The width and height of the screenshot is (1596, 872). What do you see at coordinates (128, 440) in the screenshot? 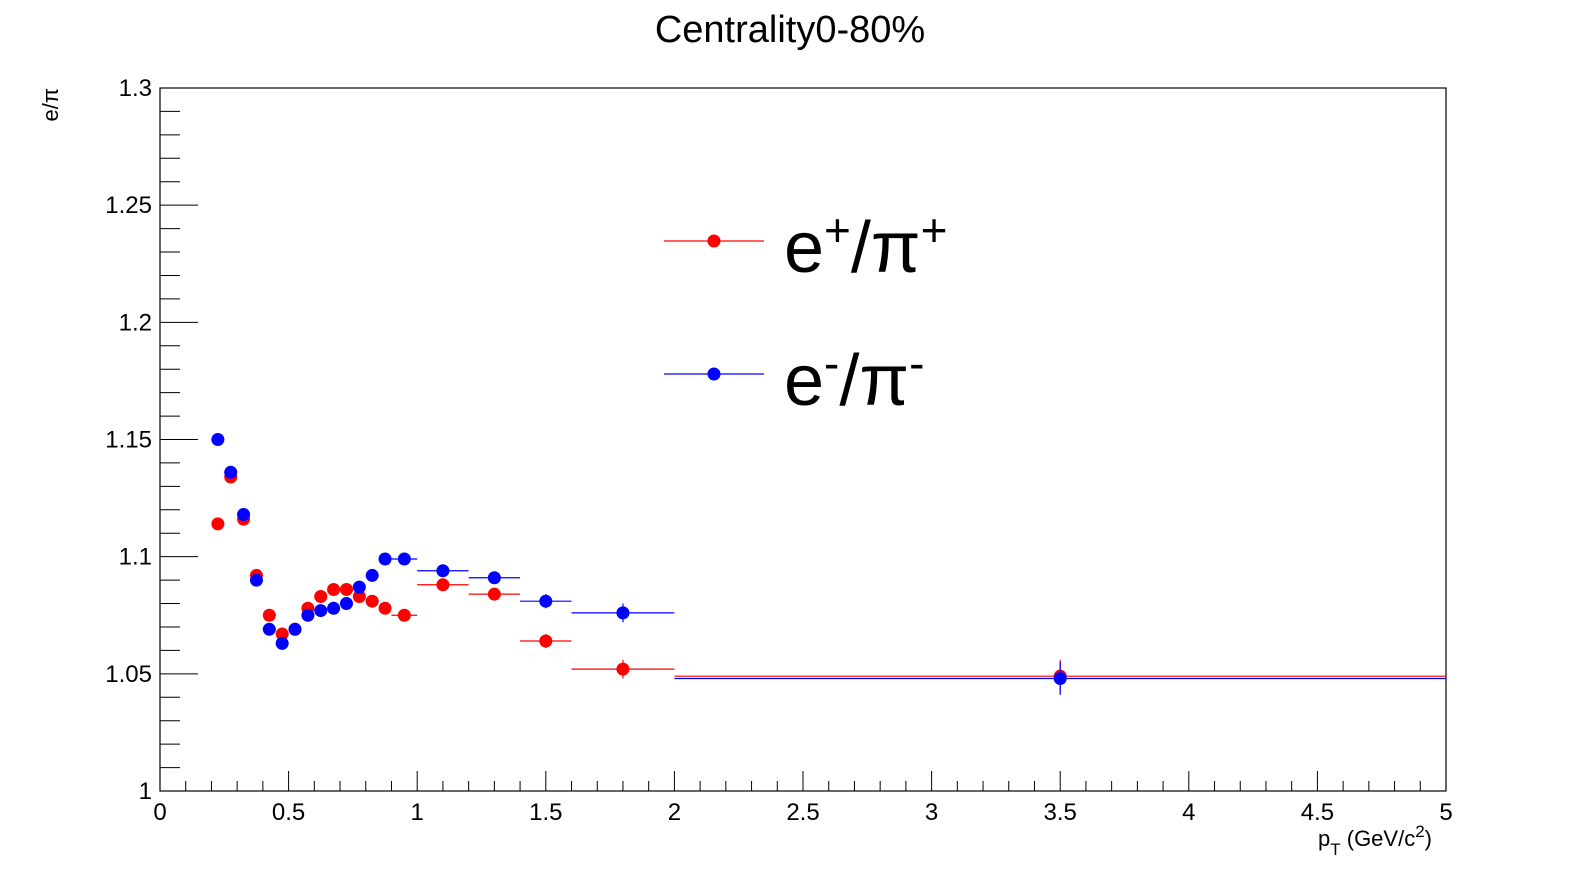
I see `y-tick-label: 1.15` at bounding box center [128, 440].